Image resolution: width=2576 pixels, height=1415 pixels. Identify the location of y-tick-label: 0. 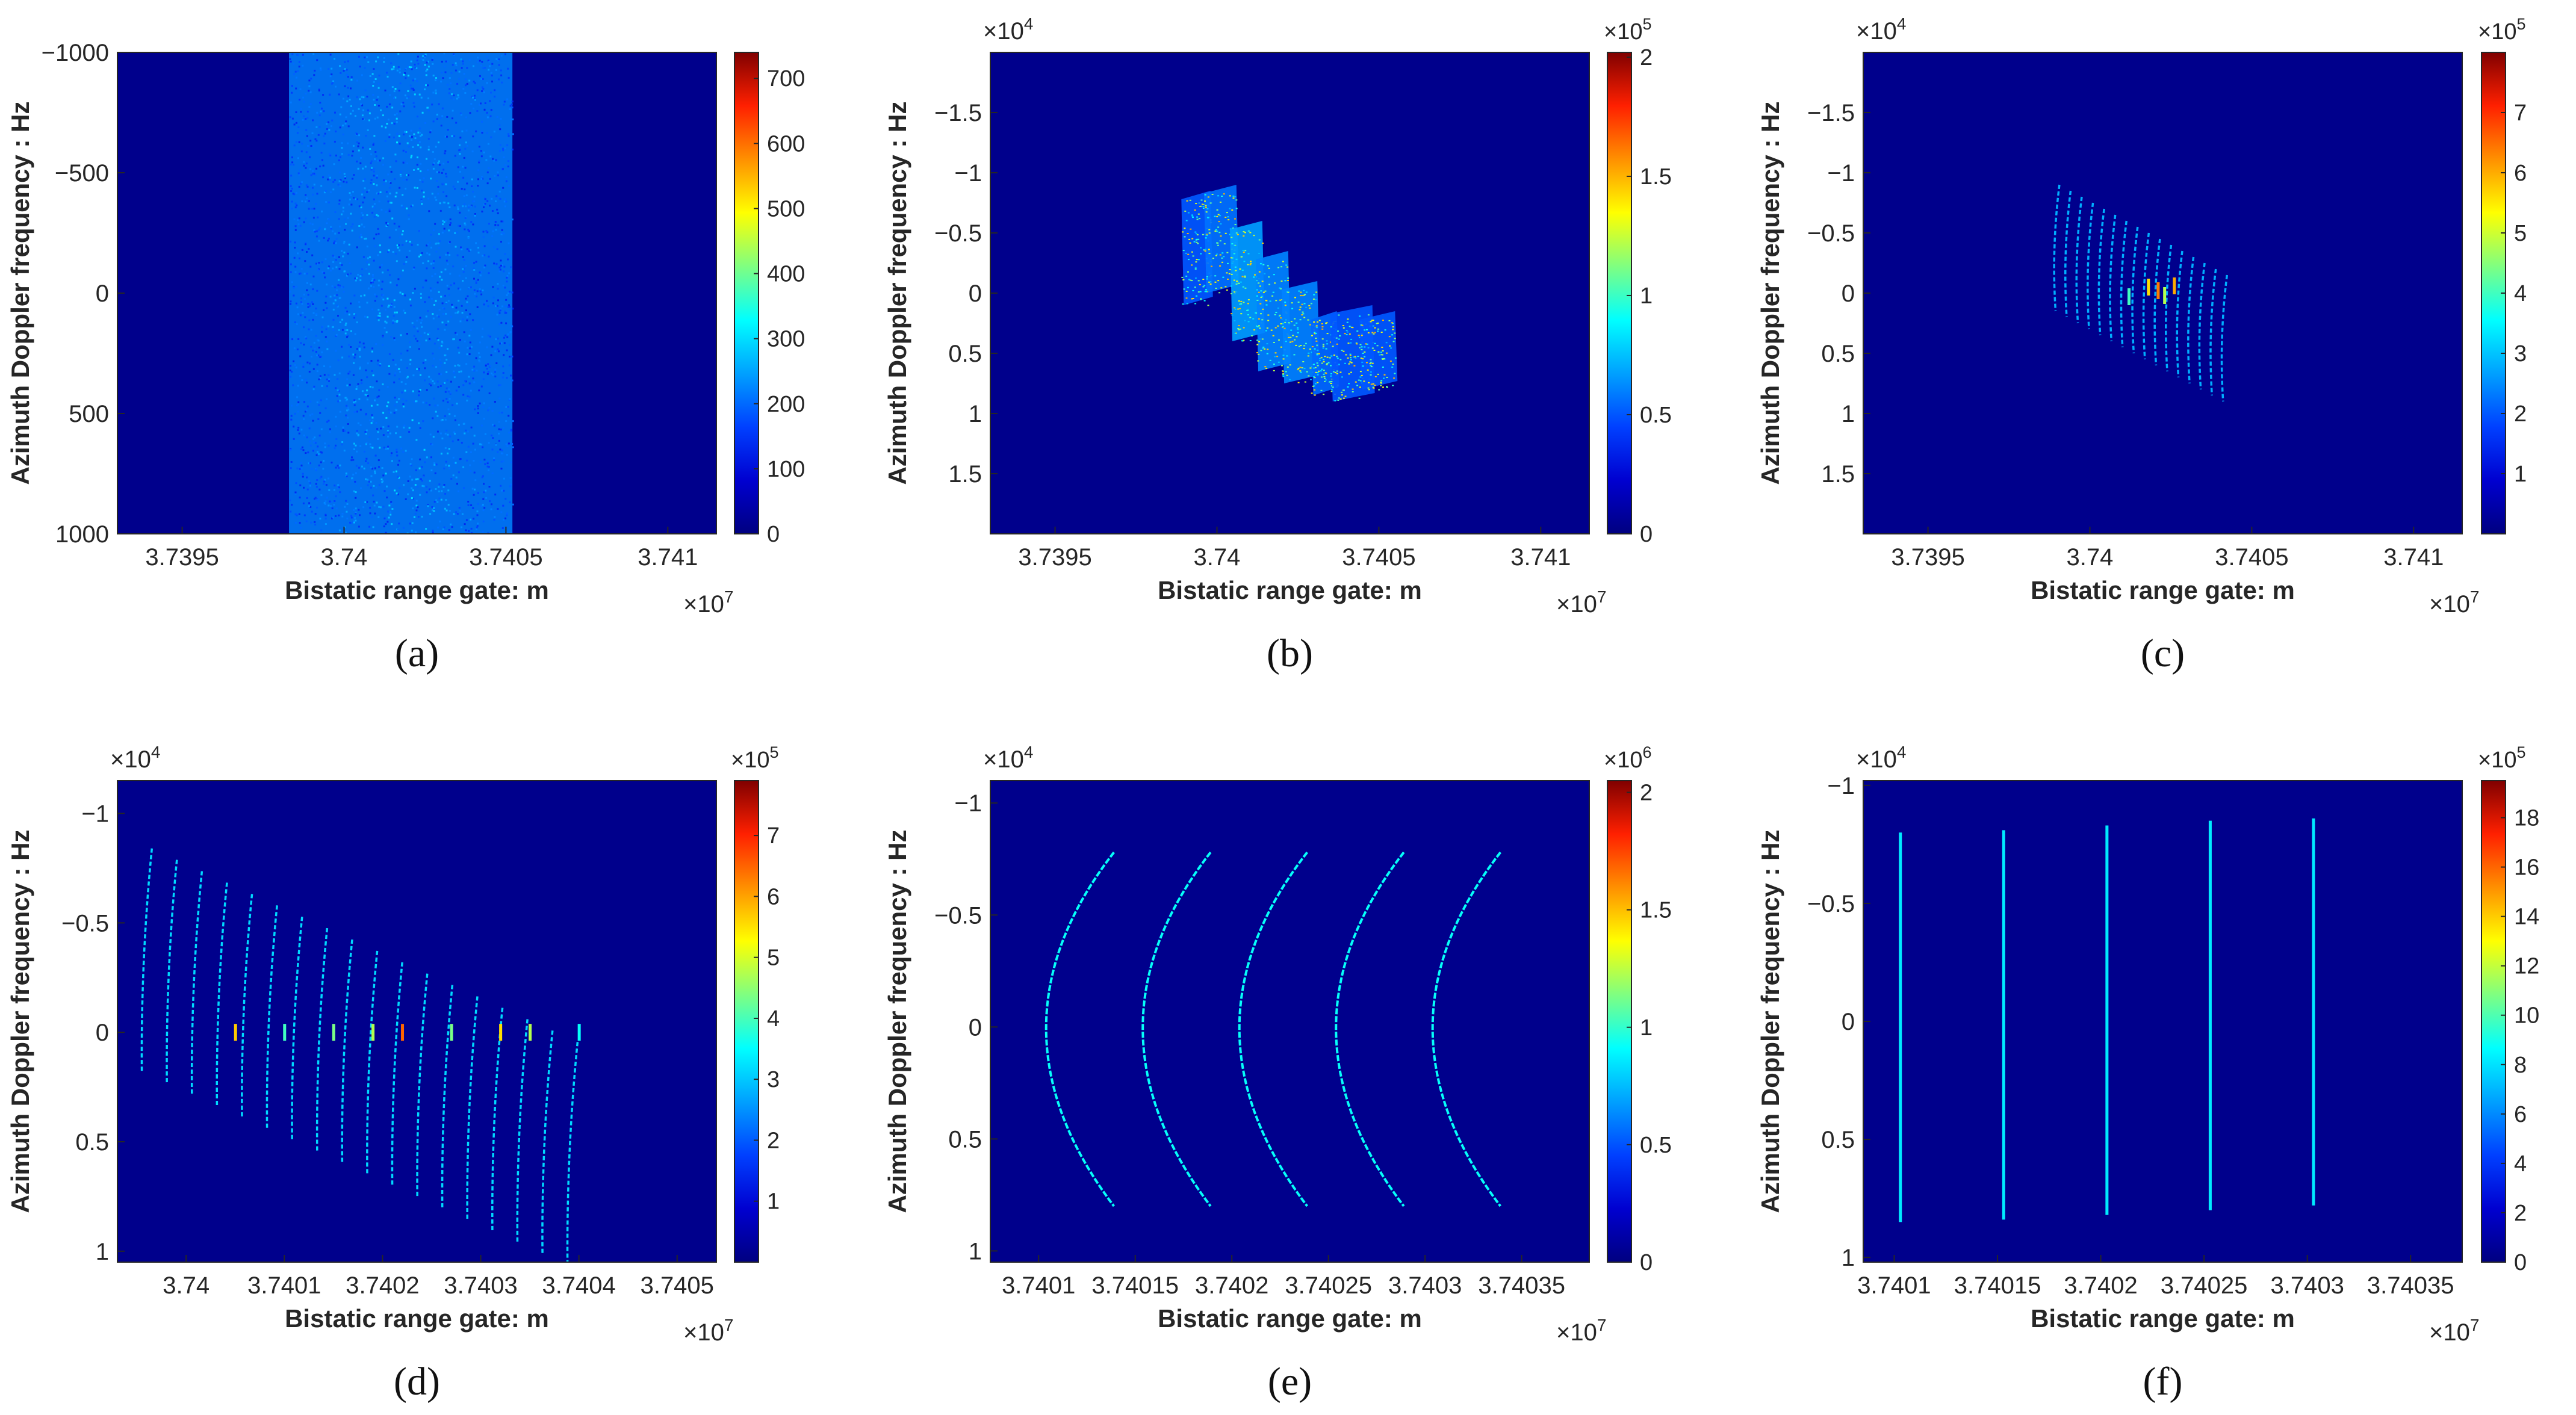
(975, 1027).